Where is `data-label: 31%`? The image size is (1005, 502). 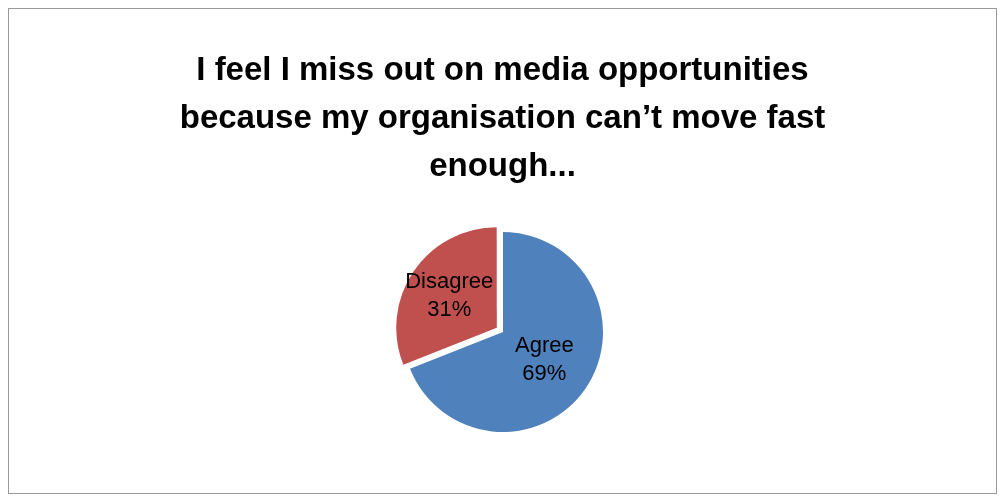 data-label: 31% is located at coordinates (448, 308).